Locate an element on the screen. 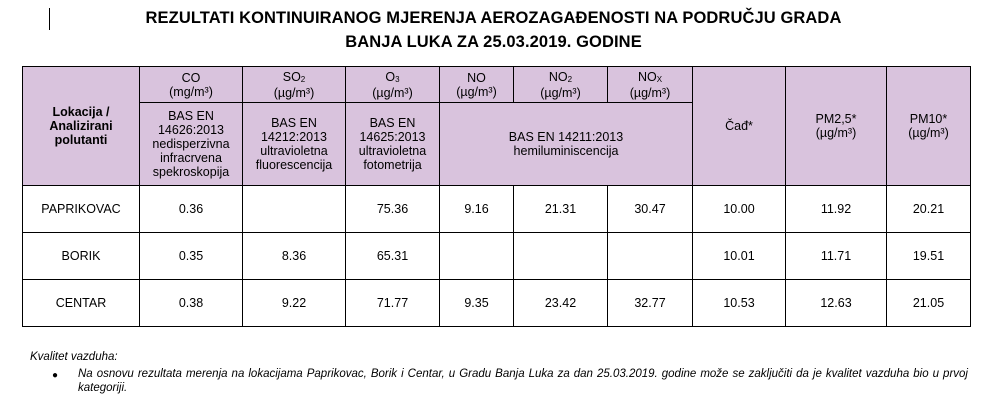 This screenshot has width=987, height=418. header-cad: Čađ* is located at coordinates (739, 126).